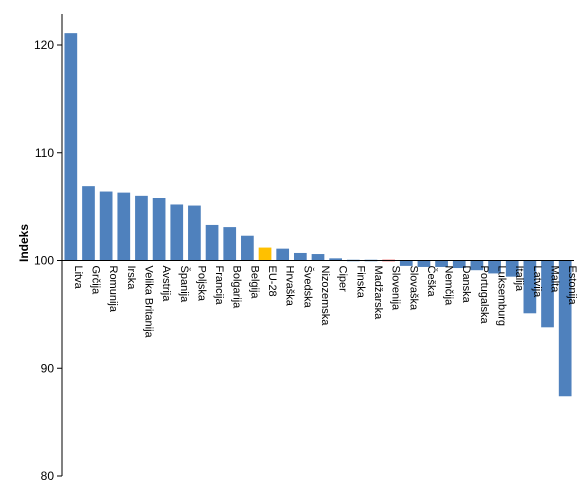 The height and width of the screenshot is (491, 583). Describe the element at coordinates (237, 288) in the screenshot. I see `category-label: Bolgarija` at that location.